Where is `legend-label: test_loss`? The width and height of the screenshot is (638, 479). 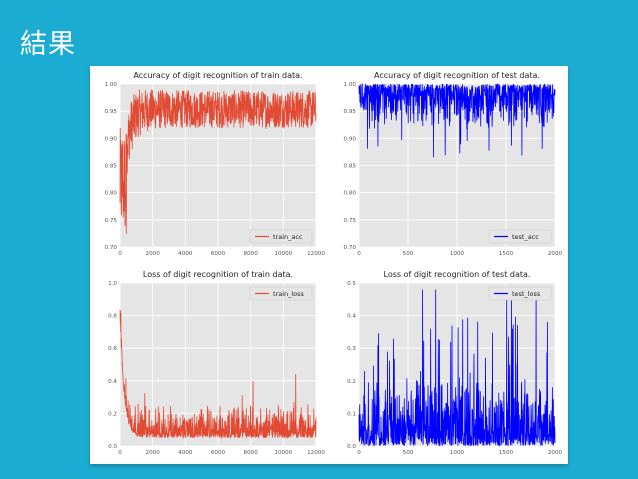
legend-label: test_loss is located at coordinates (526, 294).